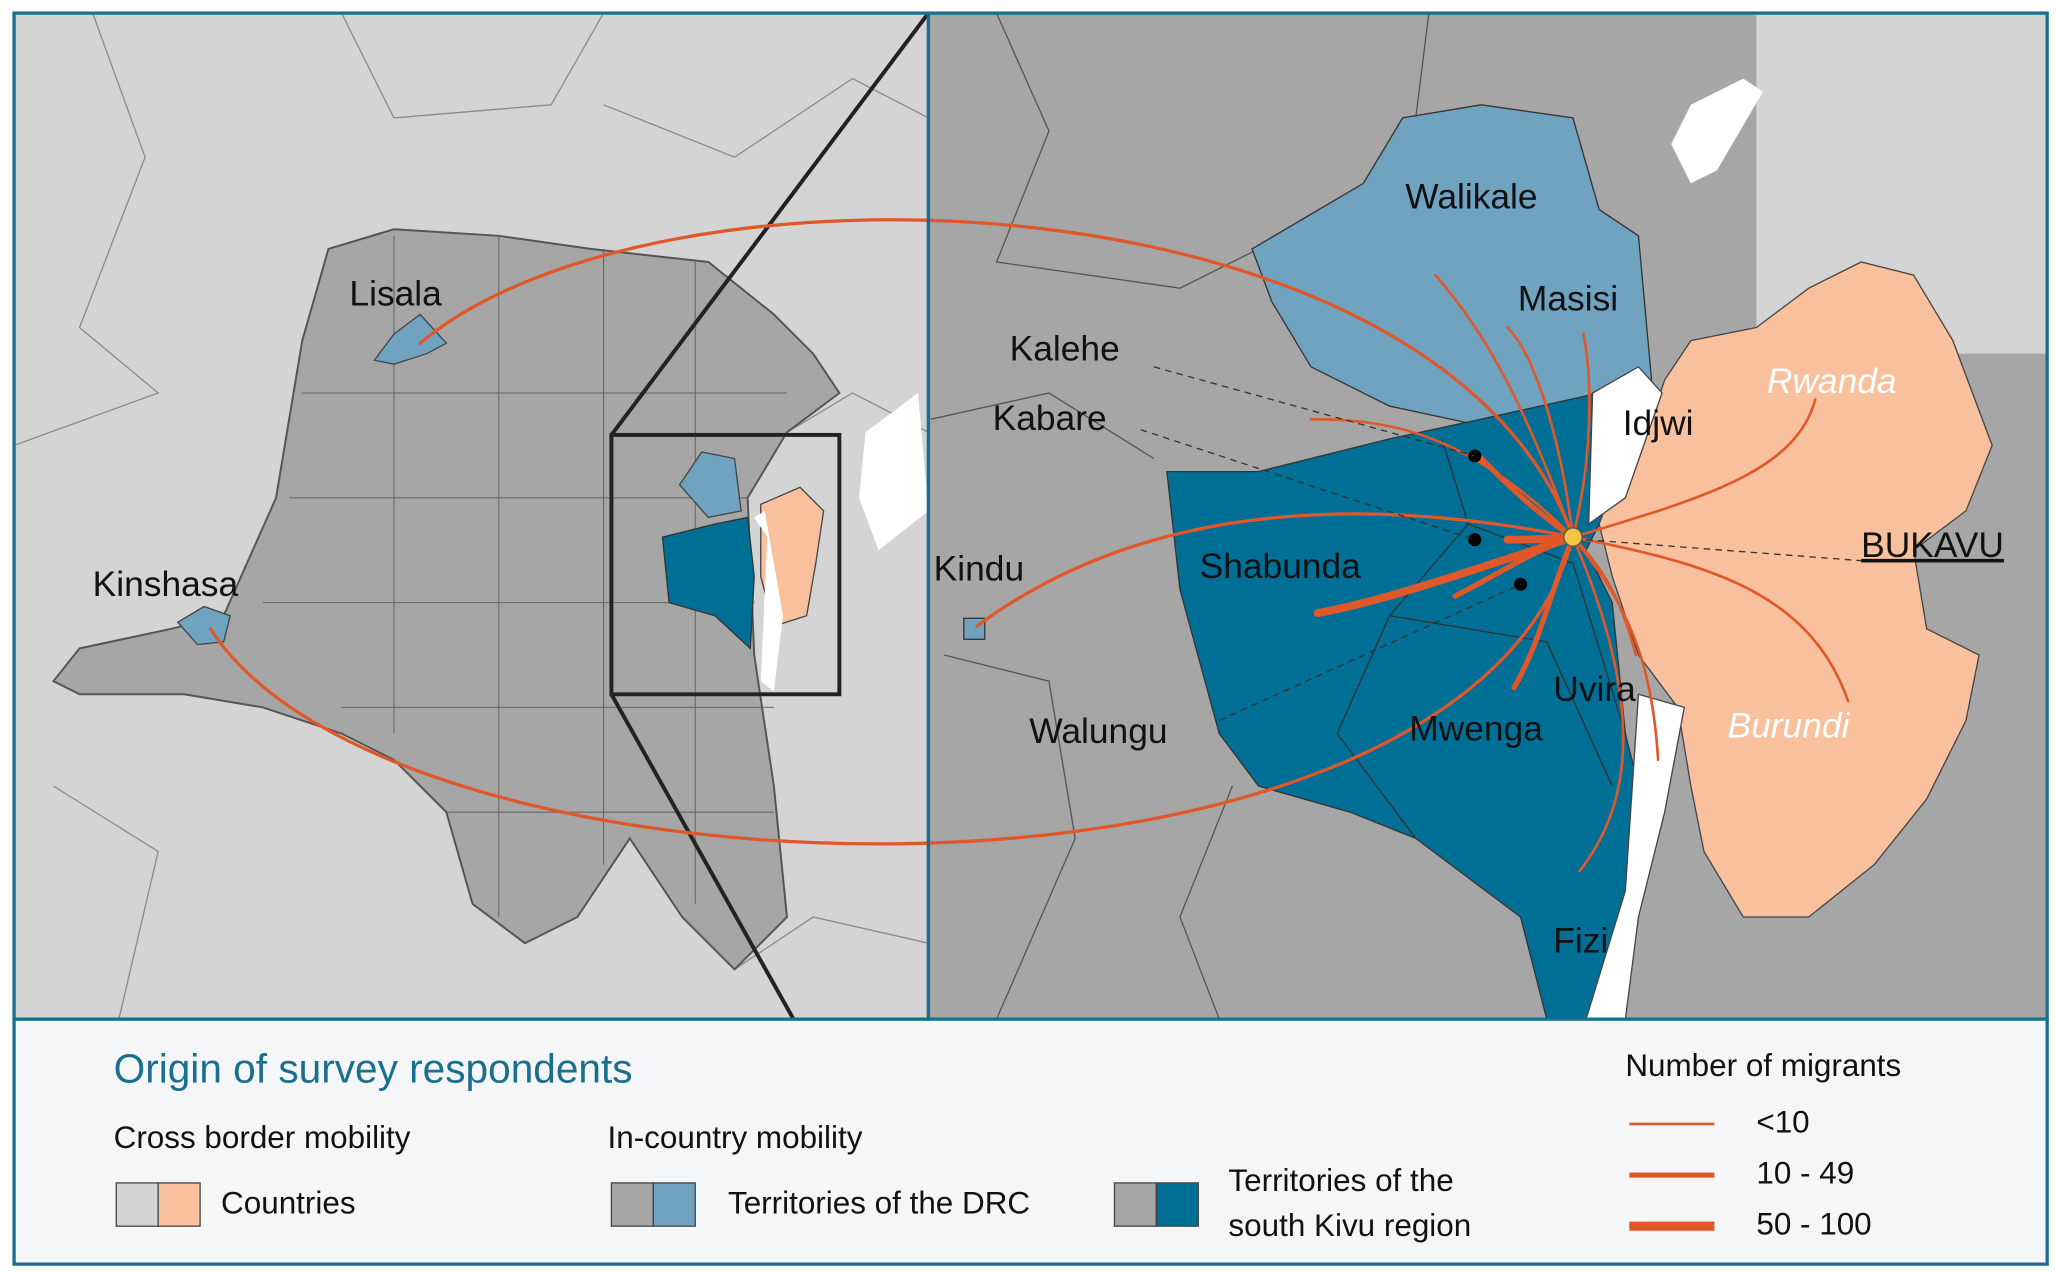 The height and width of the screenshot is (1272, 2056). I want to click on swatch-drc-blue, so click(674, 1204).